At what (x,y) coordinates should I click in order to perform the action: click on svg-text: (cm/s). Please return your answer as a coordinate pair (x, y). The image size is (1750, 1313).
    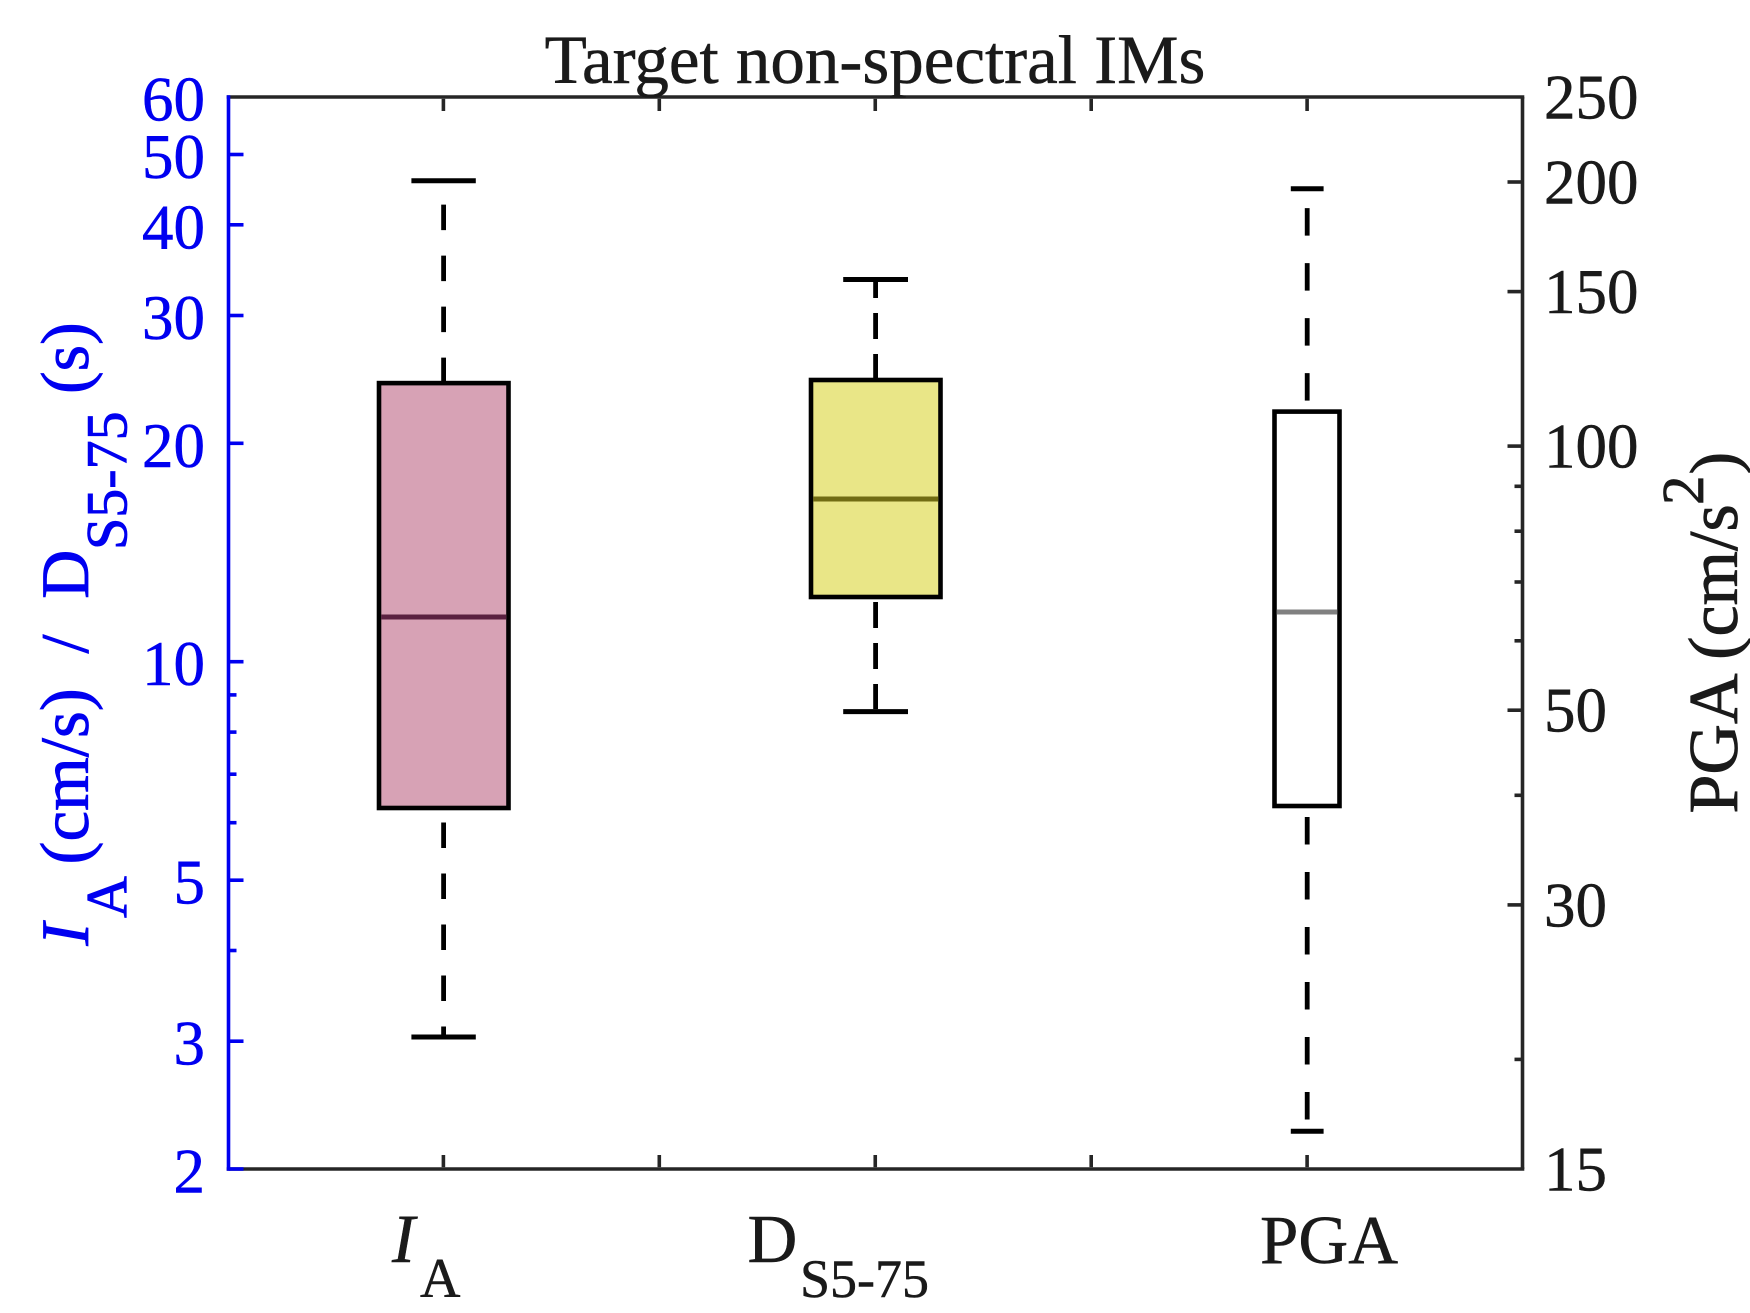
    Looking at the image, I should click on (65, 776).